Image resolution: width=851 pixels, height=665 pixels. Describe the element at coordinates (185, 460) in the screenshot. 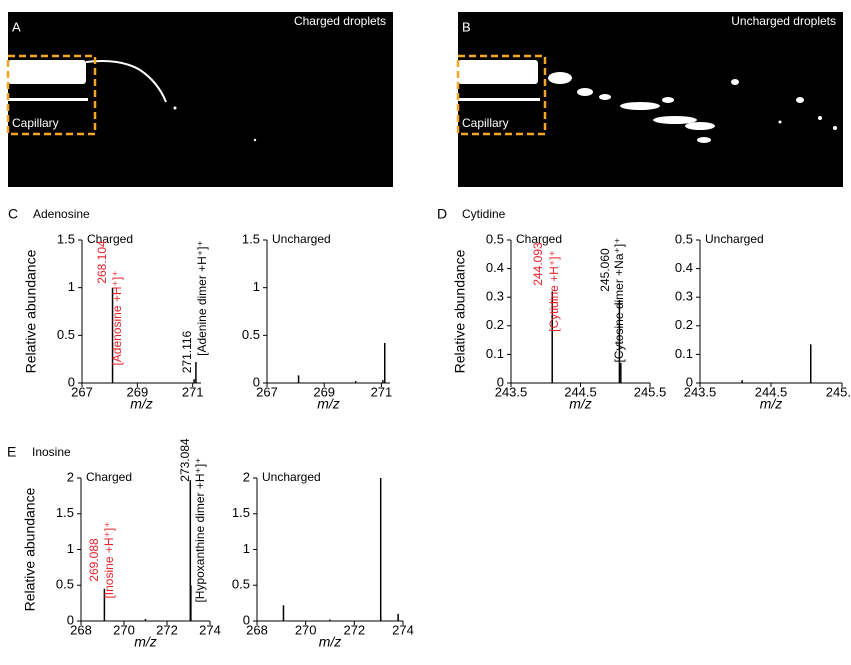

I see `peak-annotation: 273.084` at that location.